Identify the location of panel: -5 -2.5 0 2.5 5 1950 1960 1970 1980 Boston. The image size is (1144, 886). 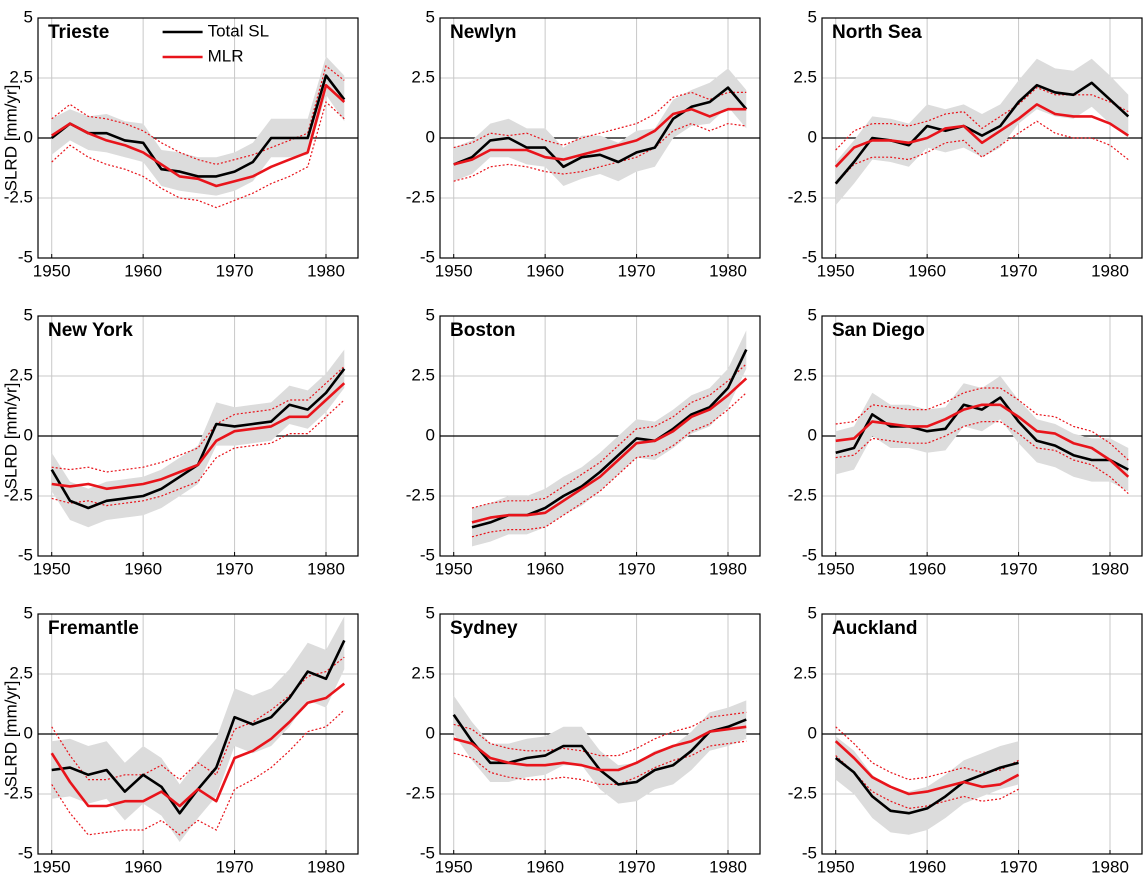
(583, 441).